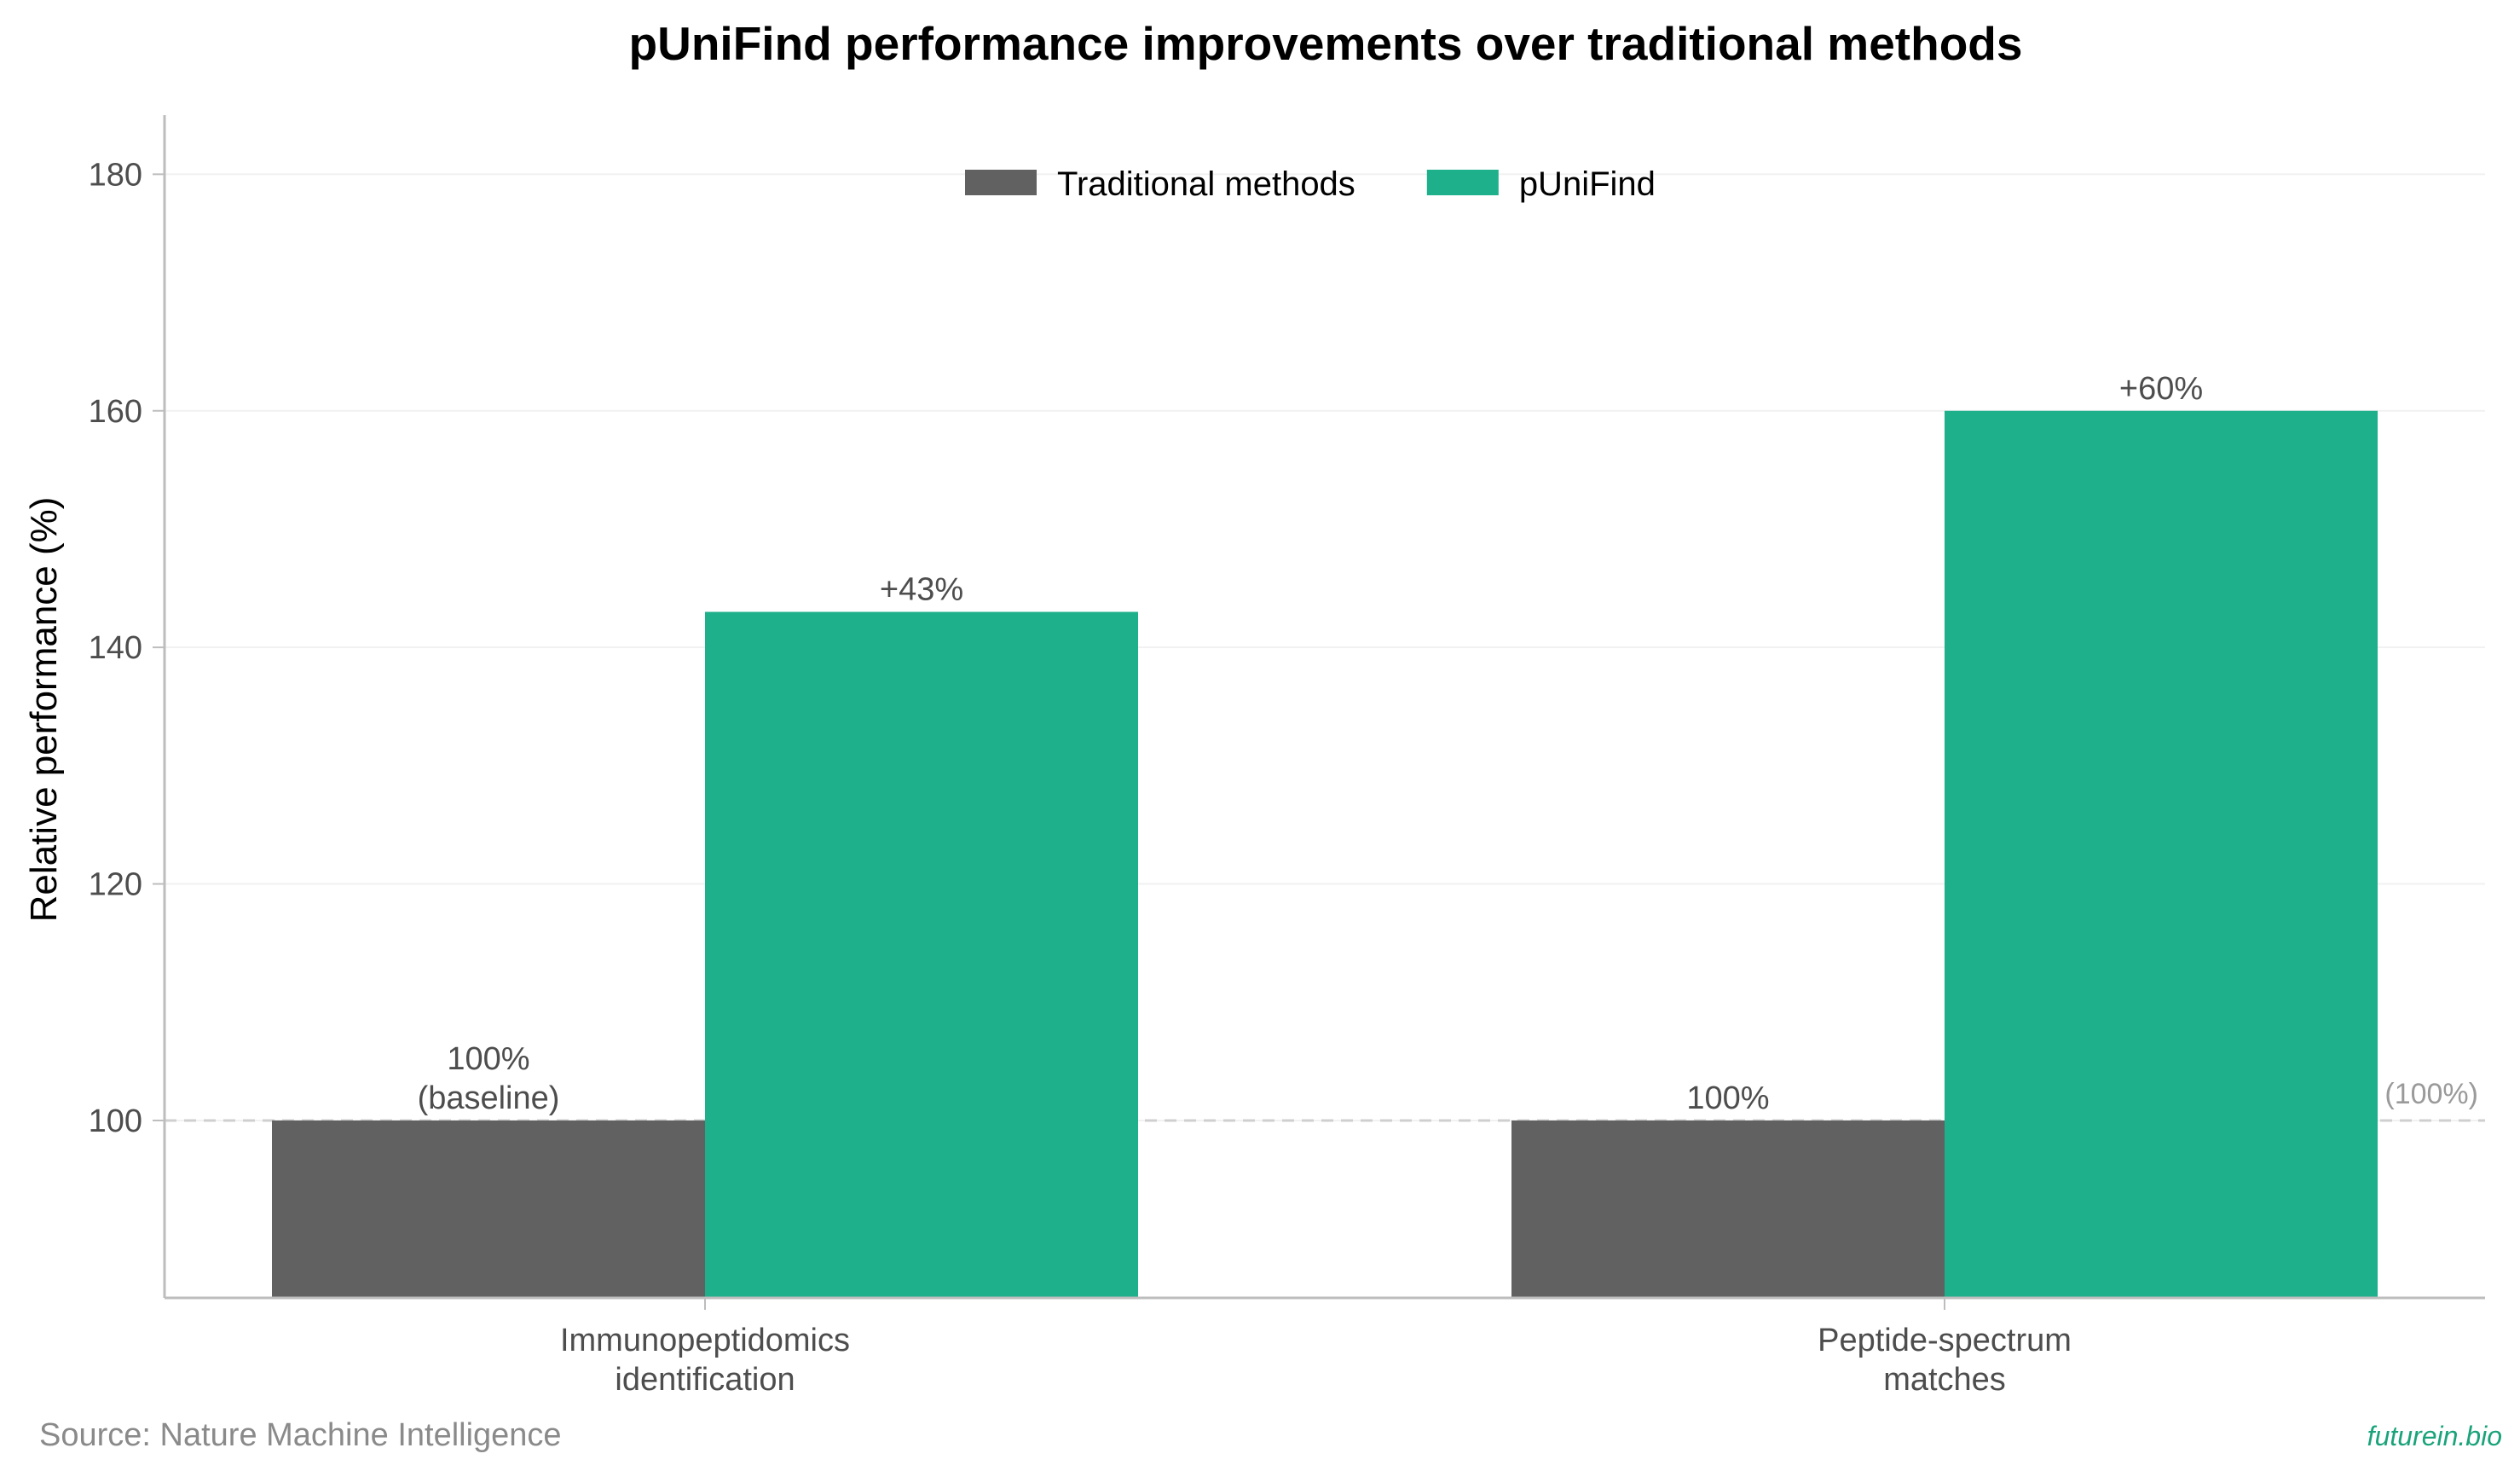 The width and height of the screenshot is (2520, 1471). What do you see at coordinates (1945, 1340) in the screenshot?
I see `x-tick-label: Peptide-spectrum` at bounding box center [1945, 1340].